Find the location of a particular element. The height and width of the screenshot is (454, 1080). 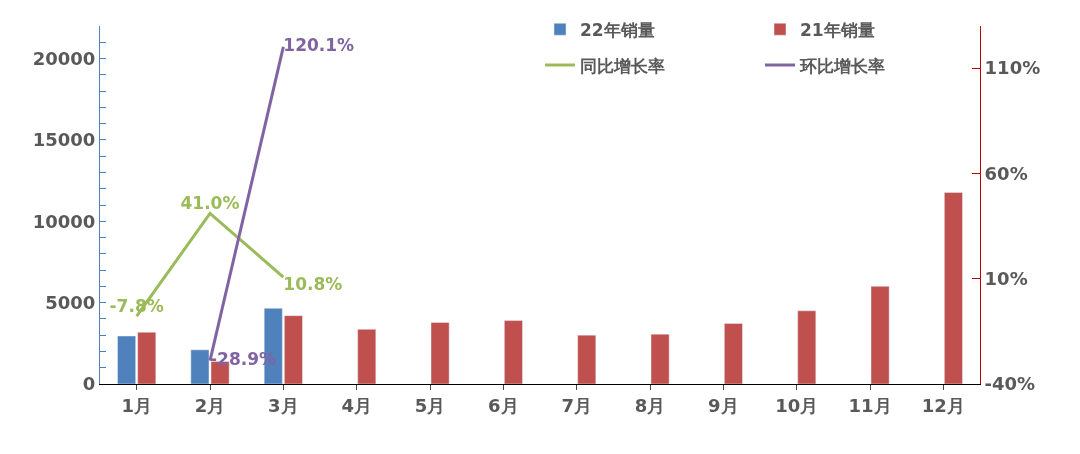

x-tick-label: 12月 is located at coordinates (943, 405).